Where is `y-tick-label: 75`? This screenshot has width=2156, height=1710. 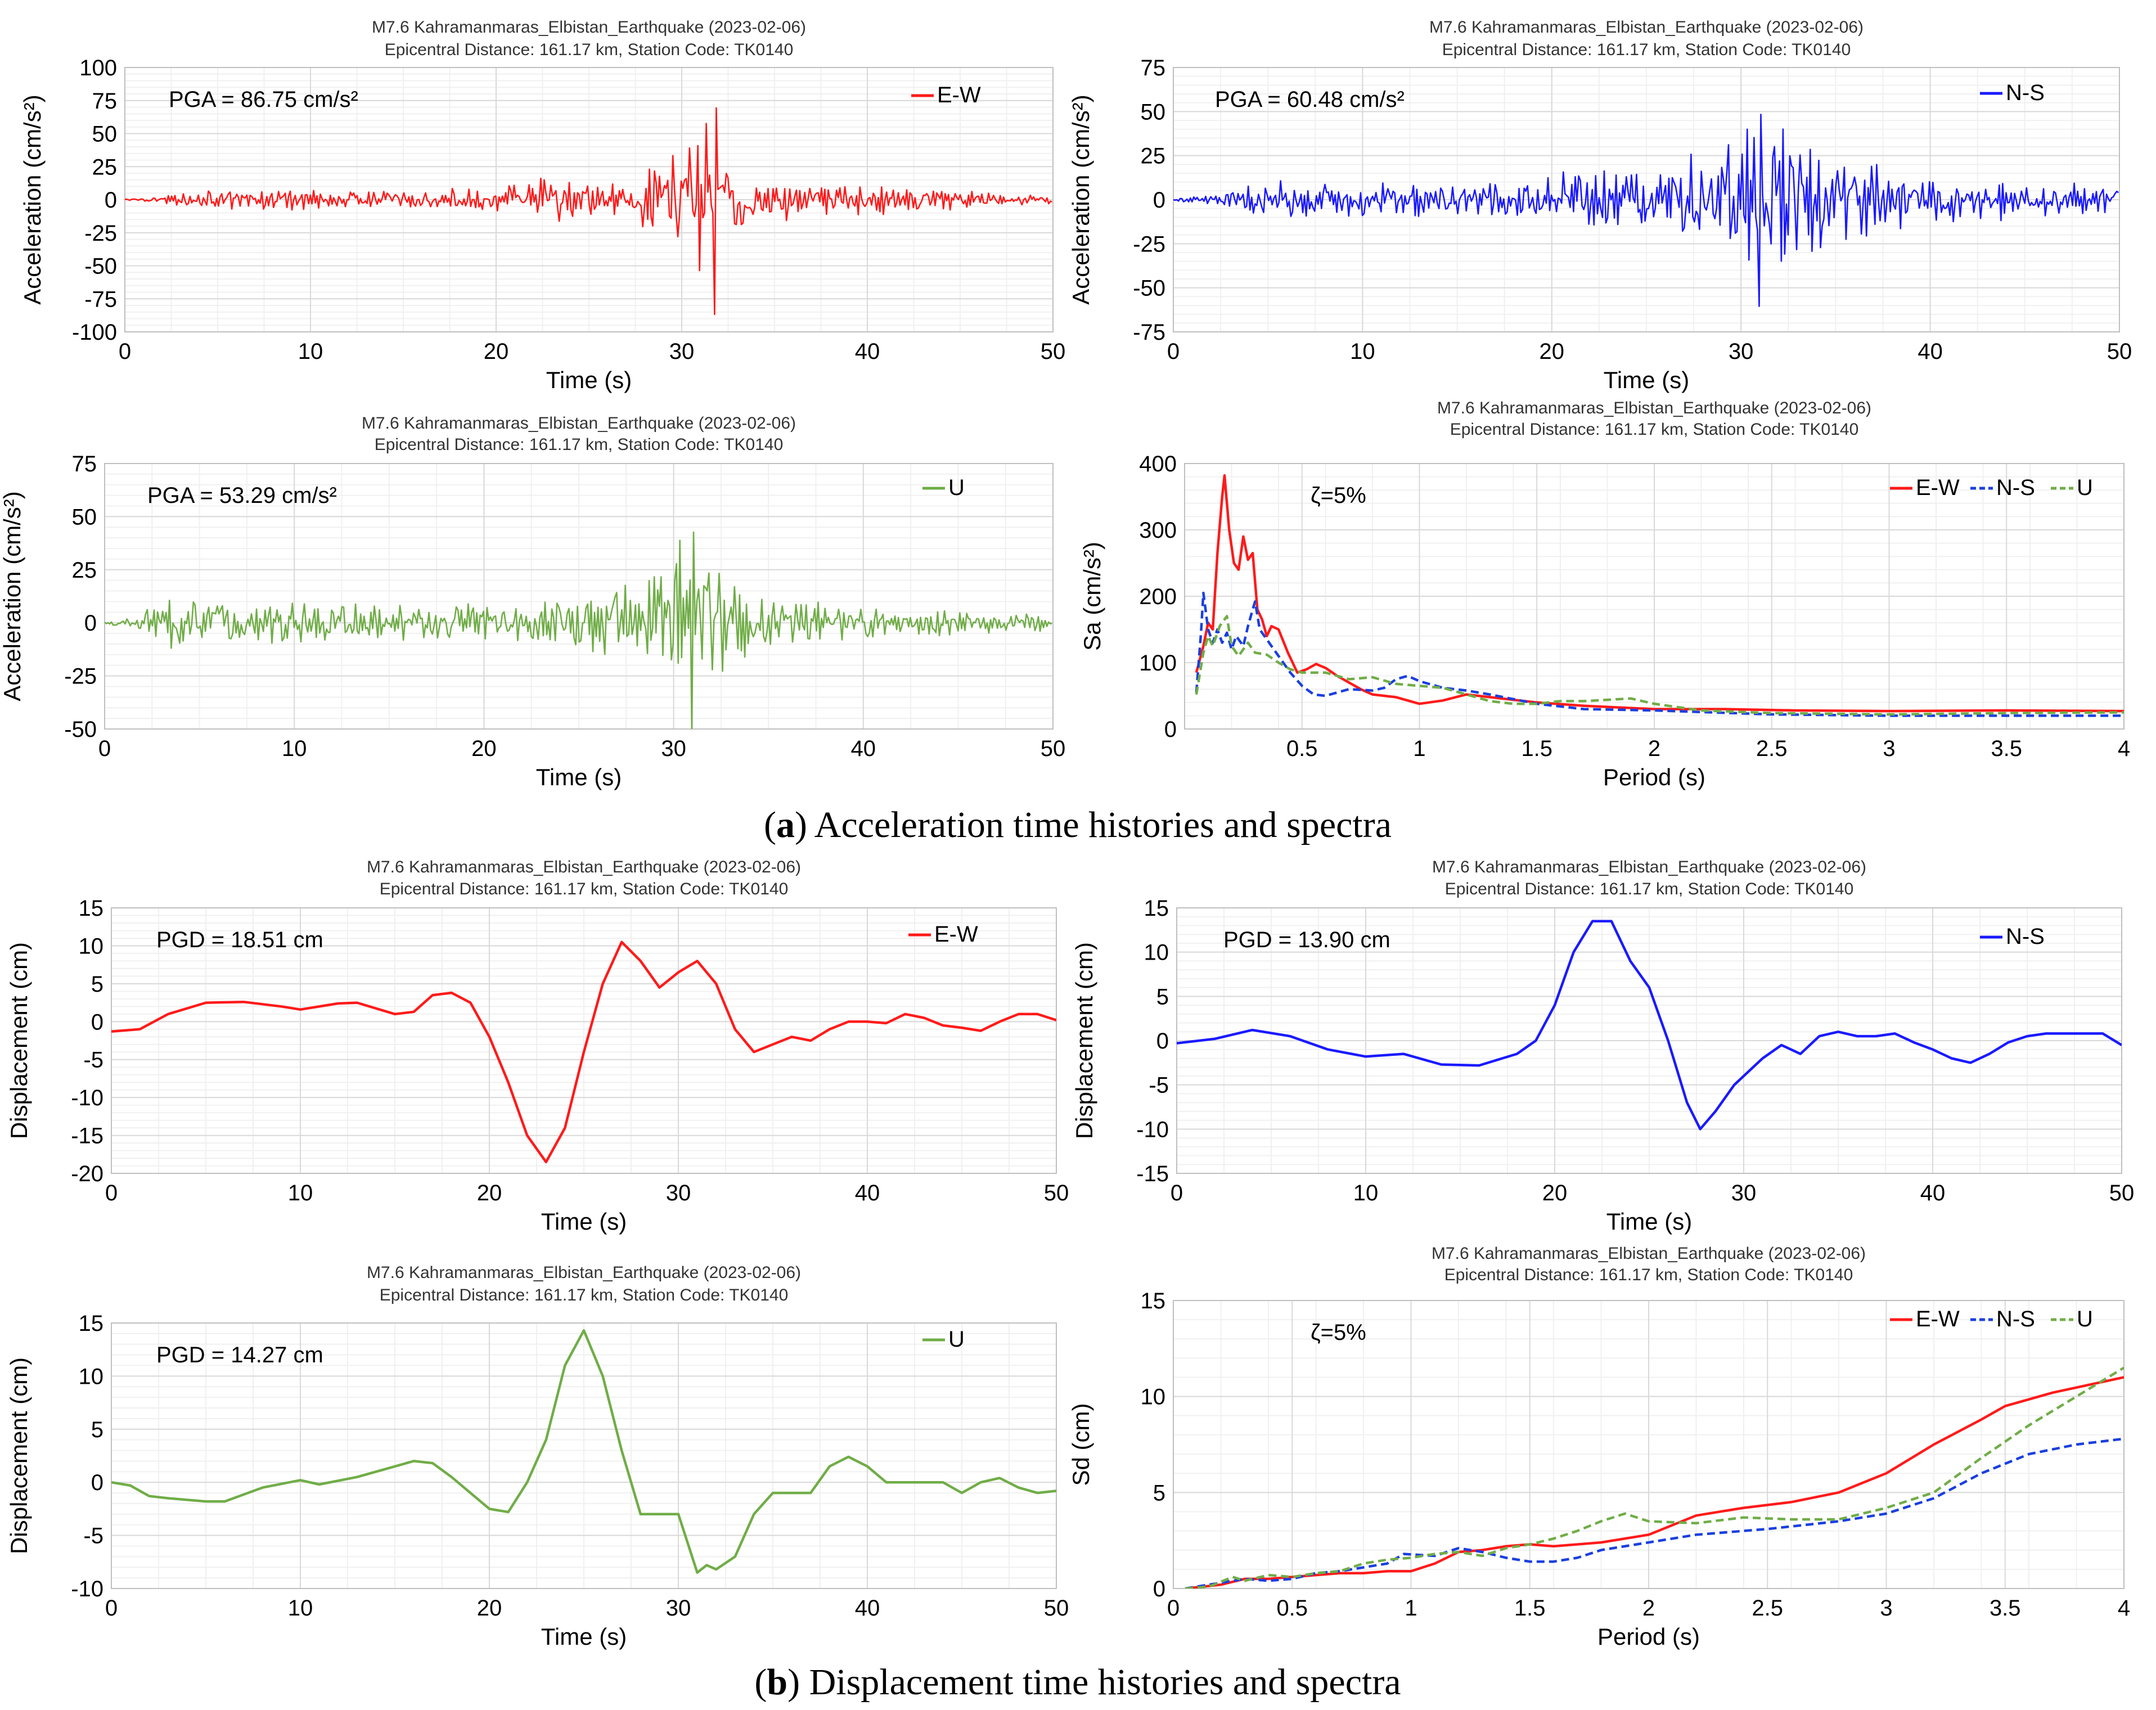 y-tick-label: 75 is located at coordinates (84, 464).